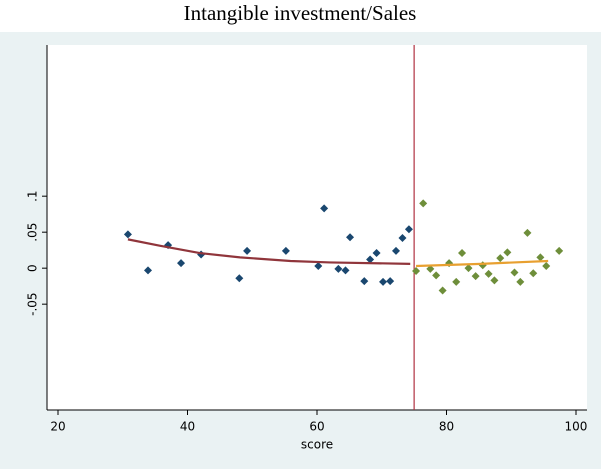 This screenshot has height=469, width=601. I want to click on x-tick-label: 100, so click(576, 427).